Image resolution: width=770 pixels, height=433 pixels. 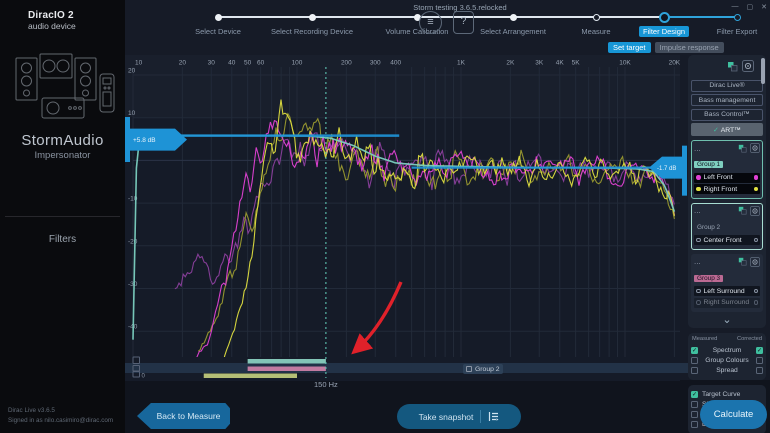 What do you see at coordinates (727, 177) in the screenshot?
I see `channel-item-left-front: Left Front` at bounding box center [727, 177].